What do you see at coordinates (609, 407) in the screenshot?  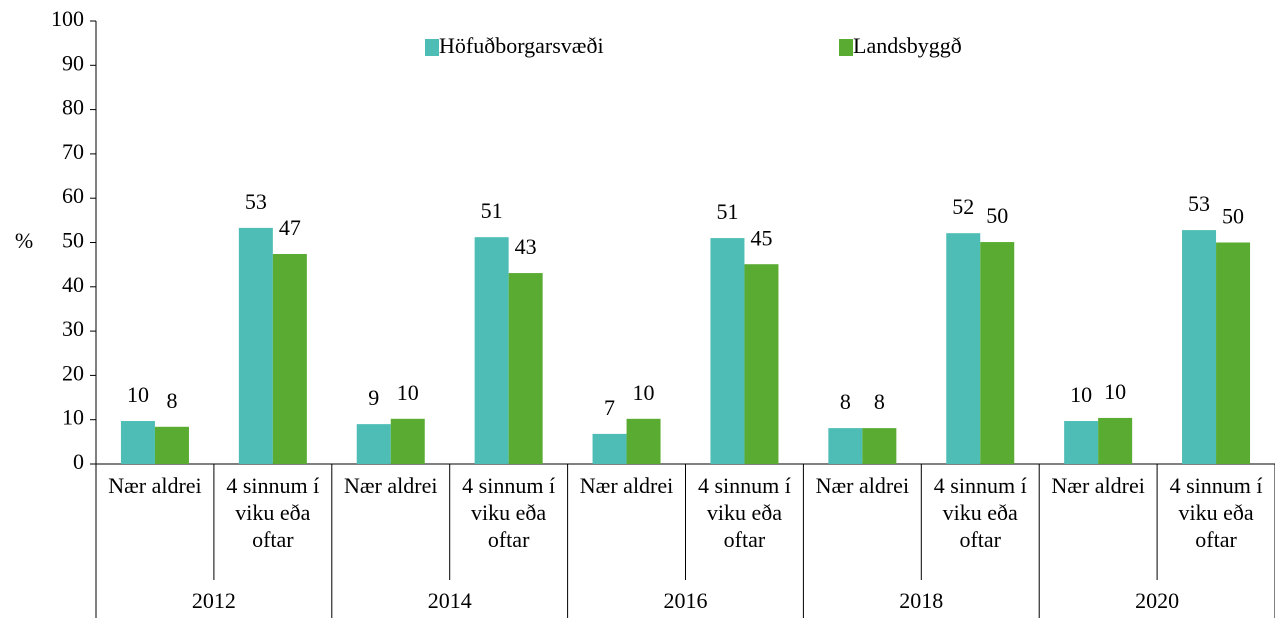 I see `data-label: 7` at bounding box center [609, 407].